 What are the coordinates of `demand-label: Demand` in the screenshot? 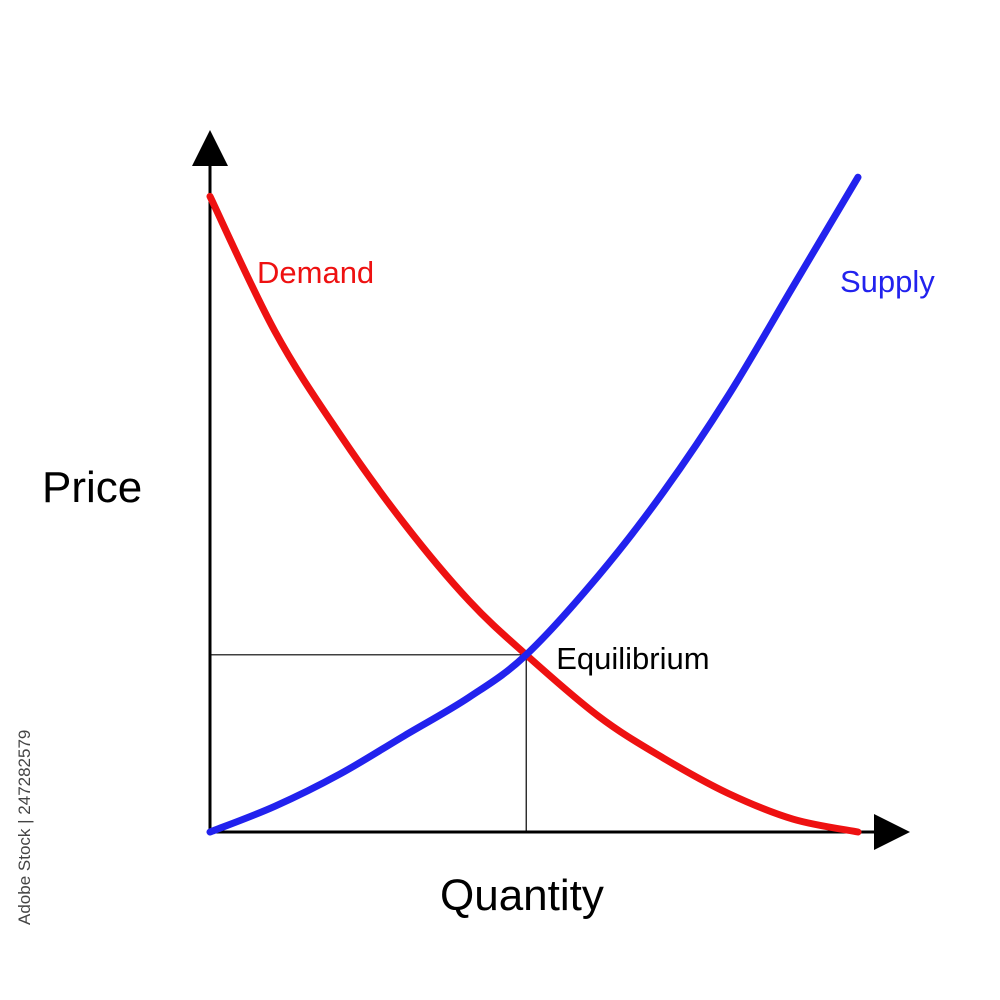 It's located at (315, 272).